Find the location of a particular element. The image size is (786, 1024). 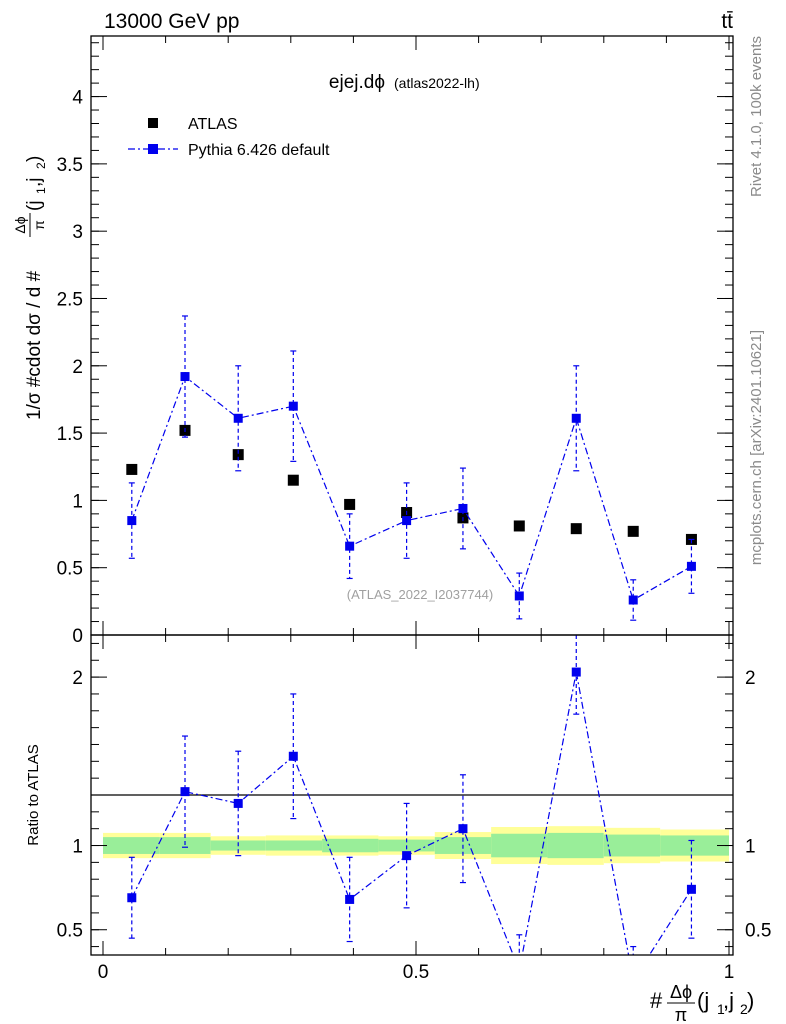

chart-title-note: (atlas2022-lh) is located at coordinates (437, 83).